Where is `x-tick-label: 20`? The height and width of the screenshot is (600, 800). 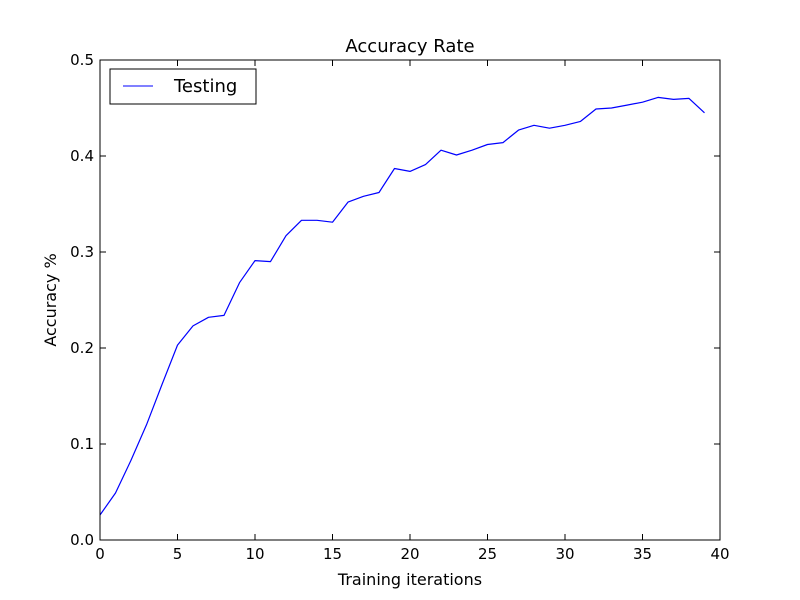
x-tick-label: 20 is located at coordinates (409, 554).